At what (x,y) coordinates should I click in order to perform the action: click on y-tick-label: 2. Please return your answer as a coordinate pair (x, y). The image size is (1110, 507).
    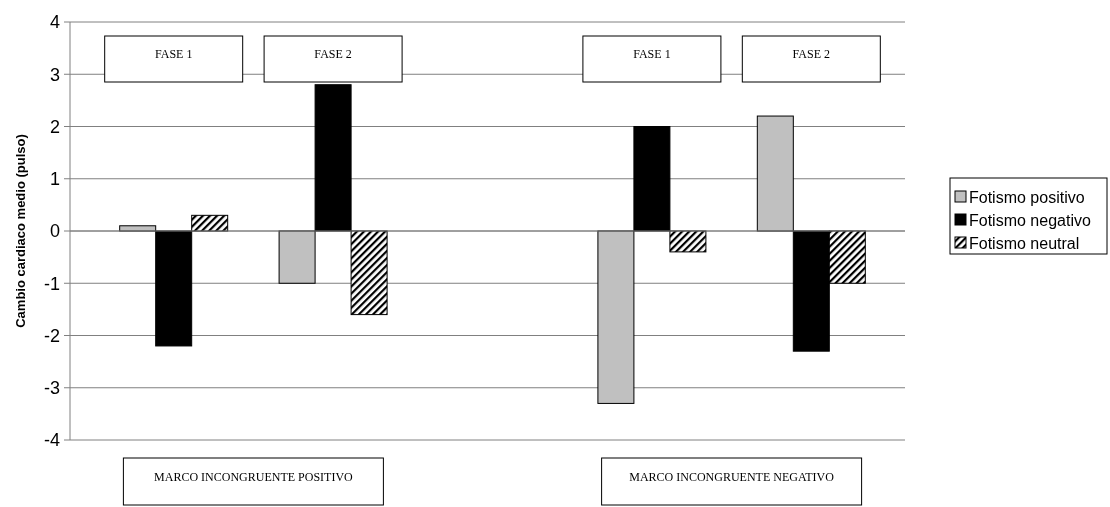
    Looking at the image, I should click on (54, 126).